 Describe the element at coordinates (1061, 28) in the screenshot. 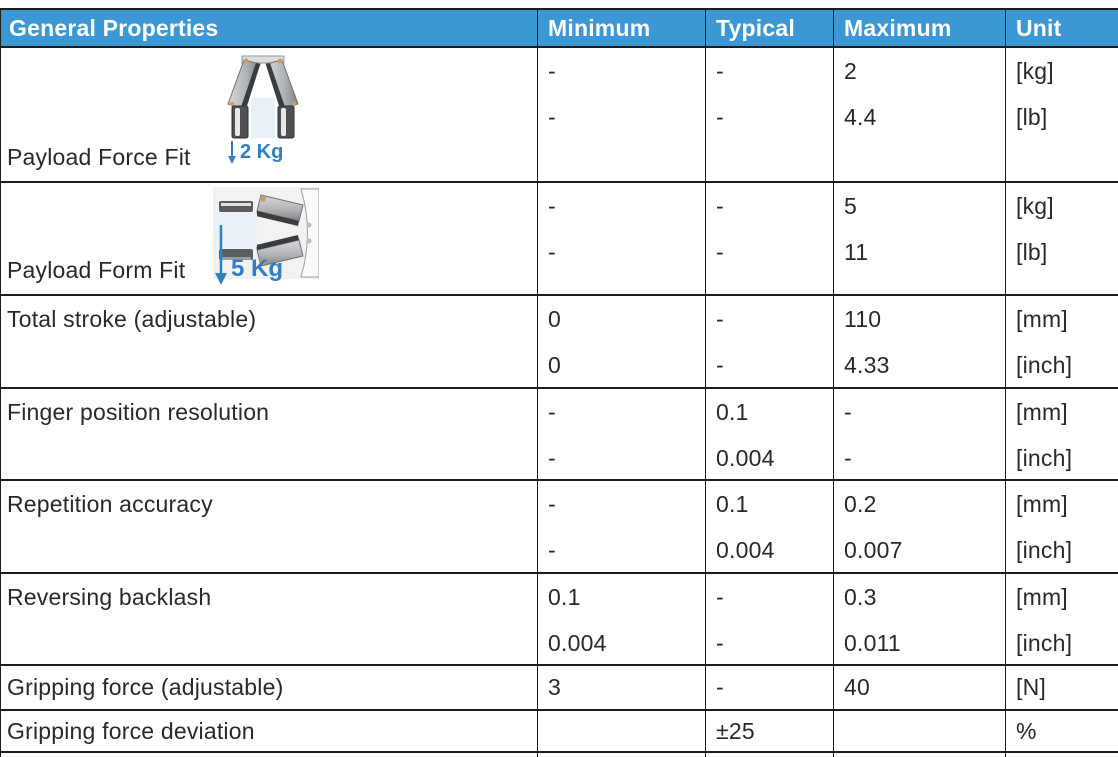

I see `header-unit: Unit` at that location.